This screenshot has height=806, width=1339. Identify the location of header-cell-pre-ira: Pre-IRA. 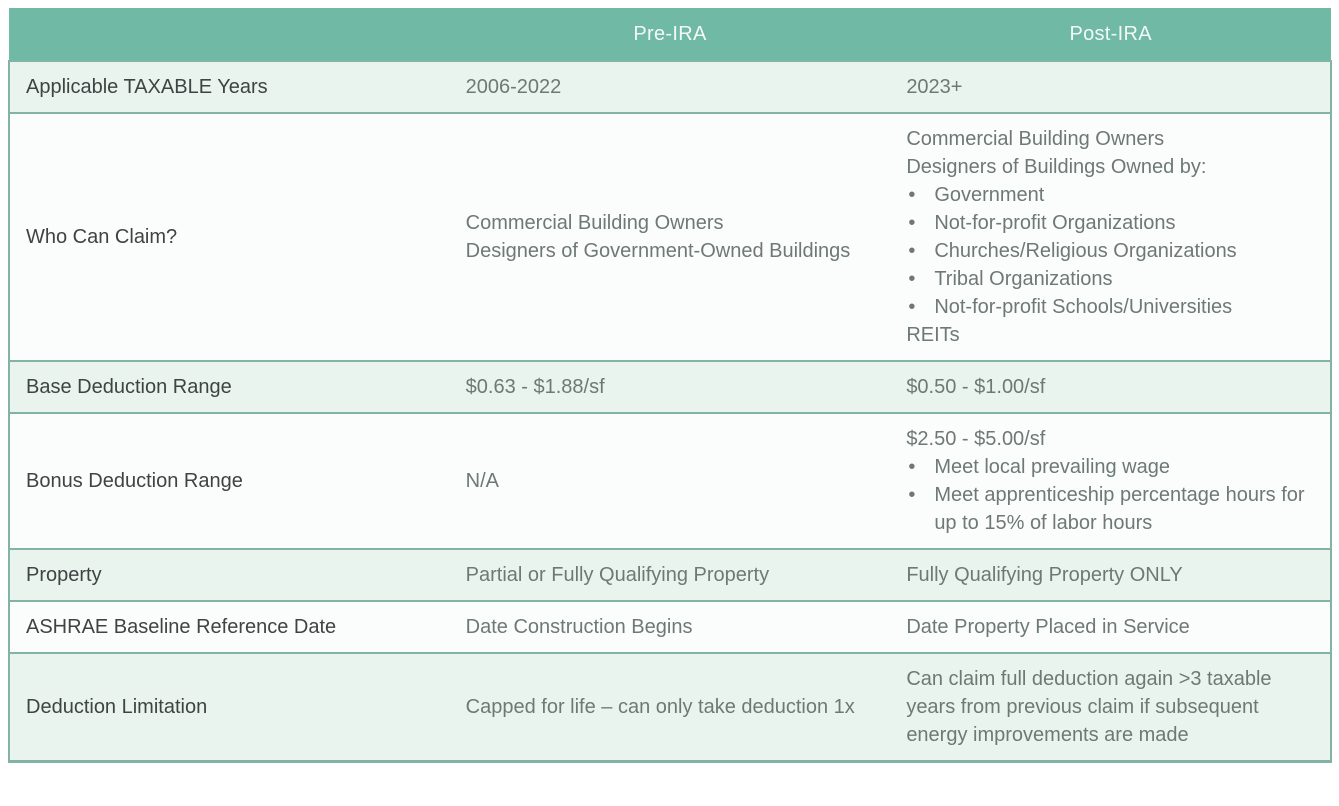
(670, 34).